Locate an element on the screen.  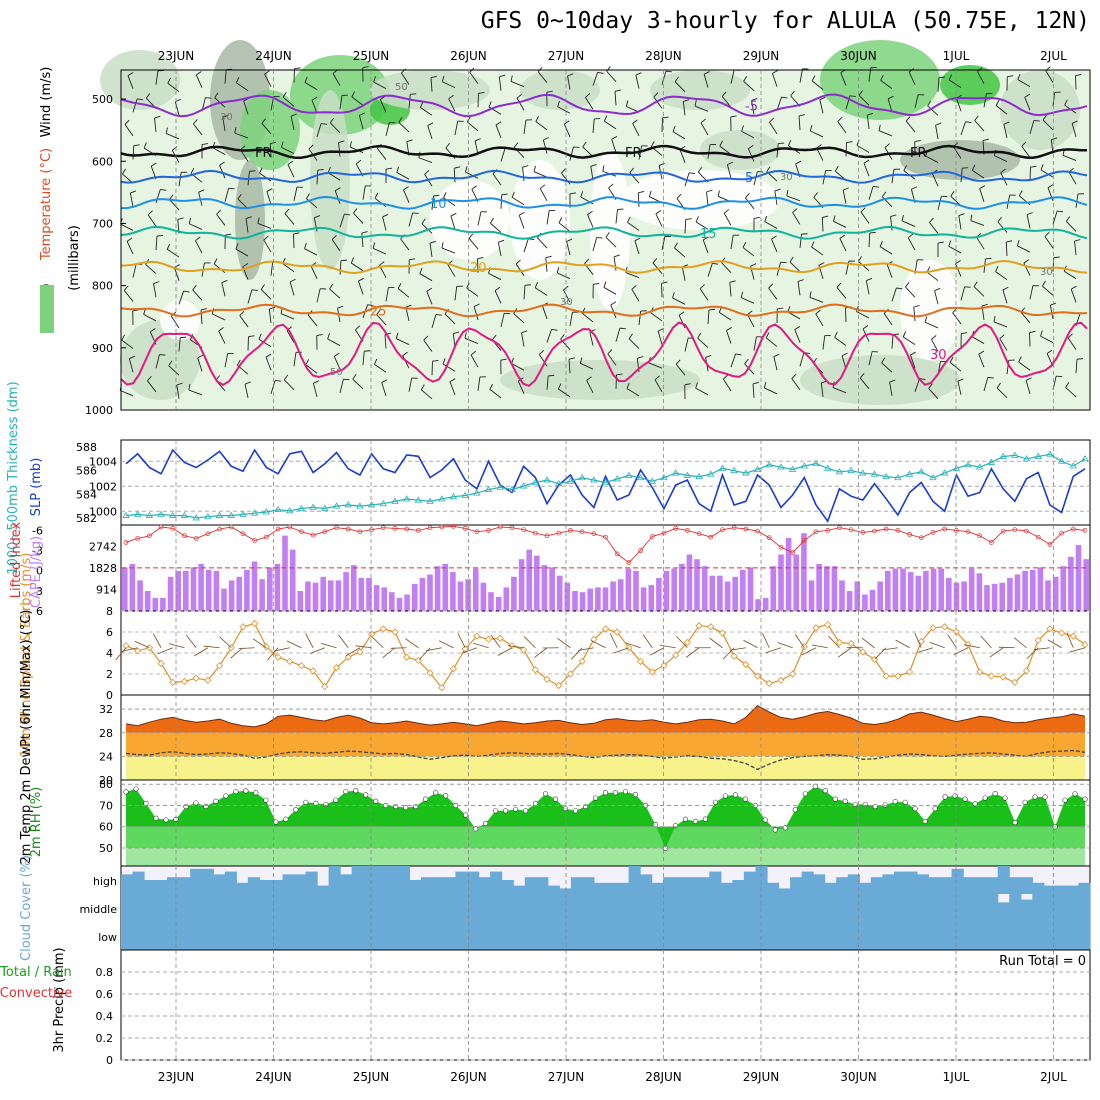
date-label-bottom: 25JUN is located at coordinates (371, 1077).